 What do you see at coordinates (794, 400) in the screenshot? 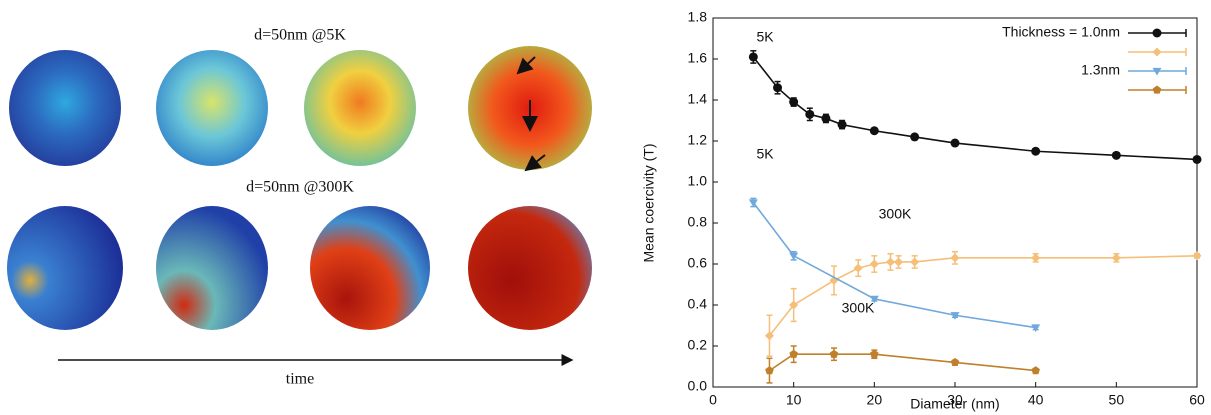
I see `x-tick-label: 10` at bounding box center [794, 400].